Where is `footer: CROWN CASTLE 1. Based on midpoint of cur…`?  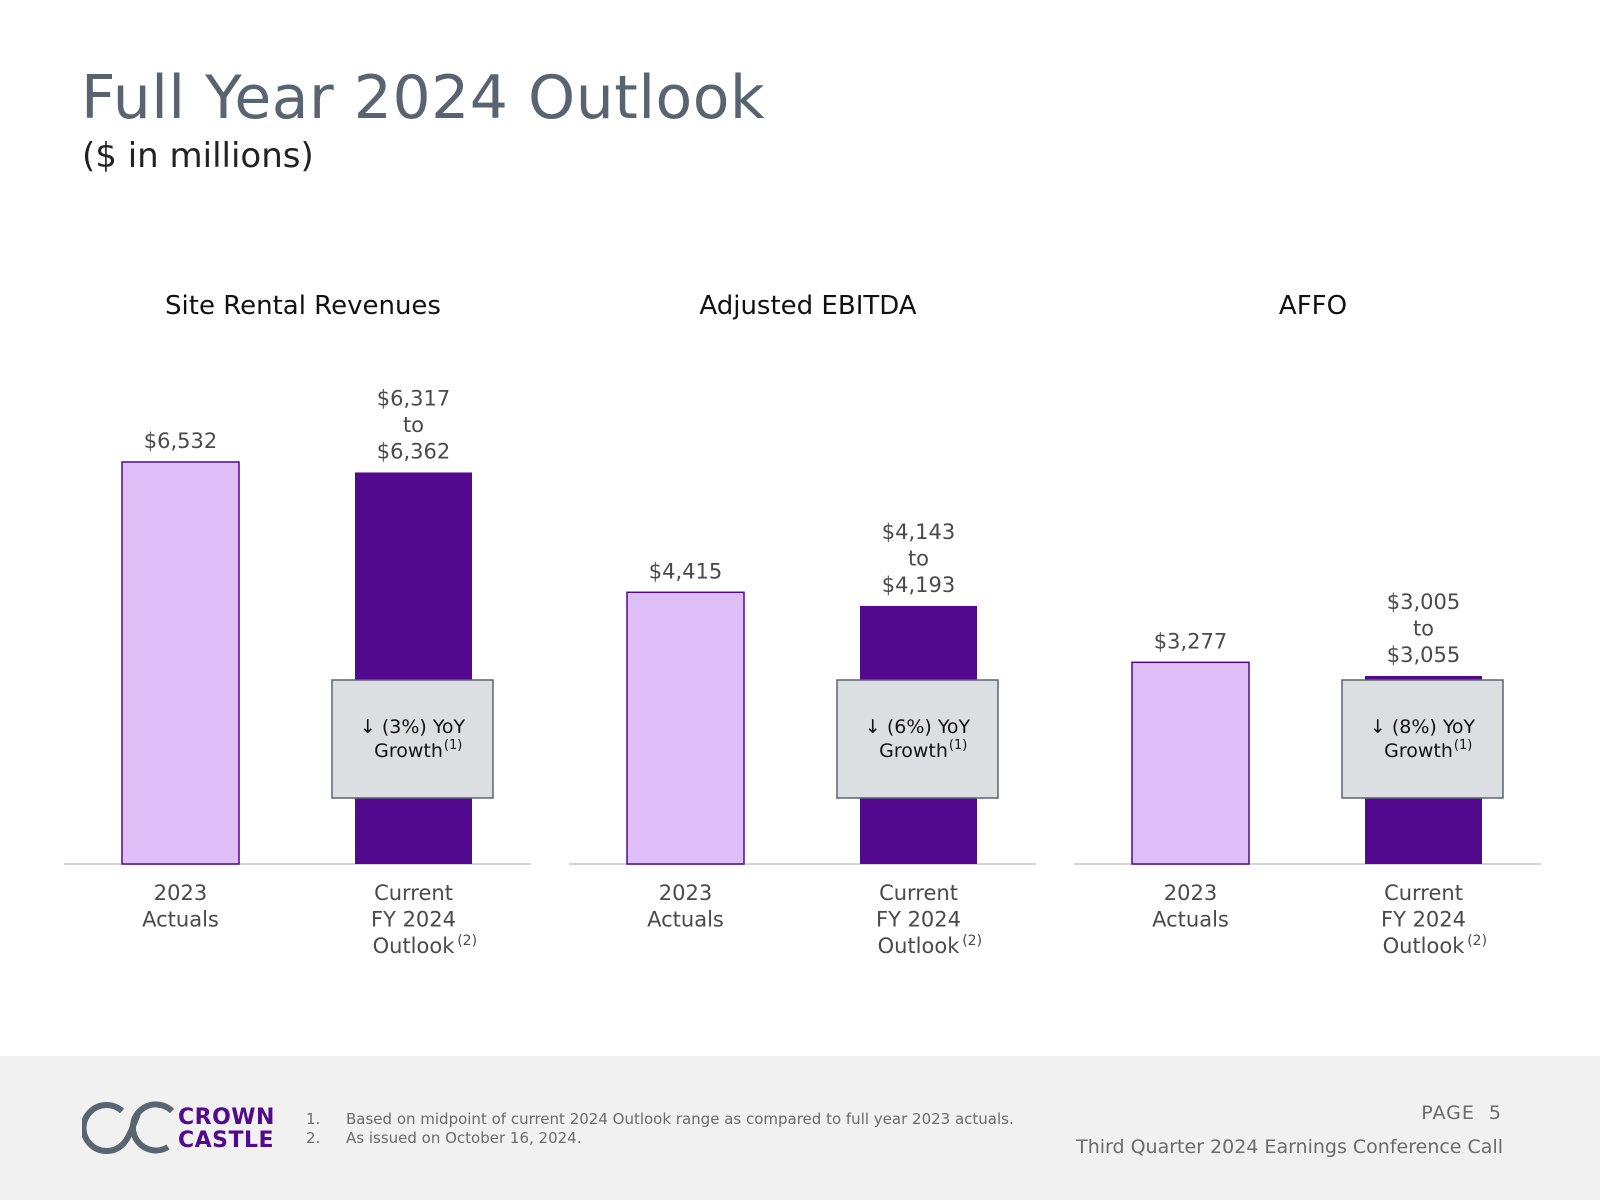 footer: CROWN CASTLE 1. Based on midpoint of cur… is located at coordinates (800, 1128).